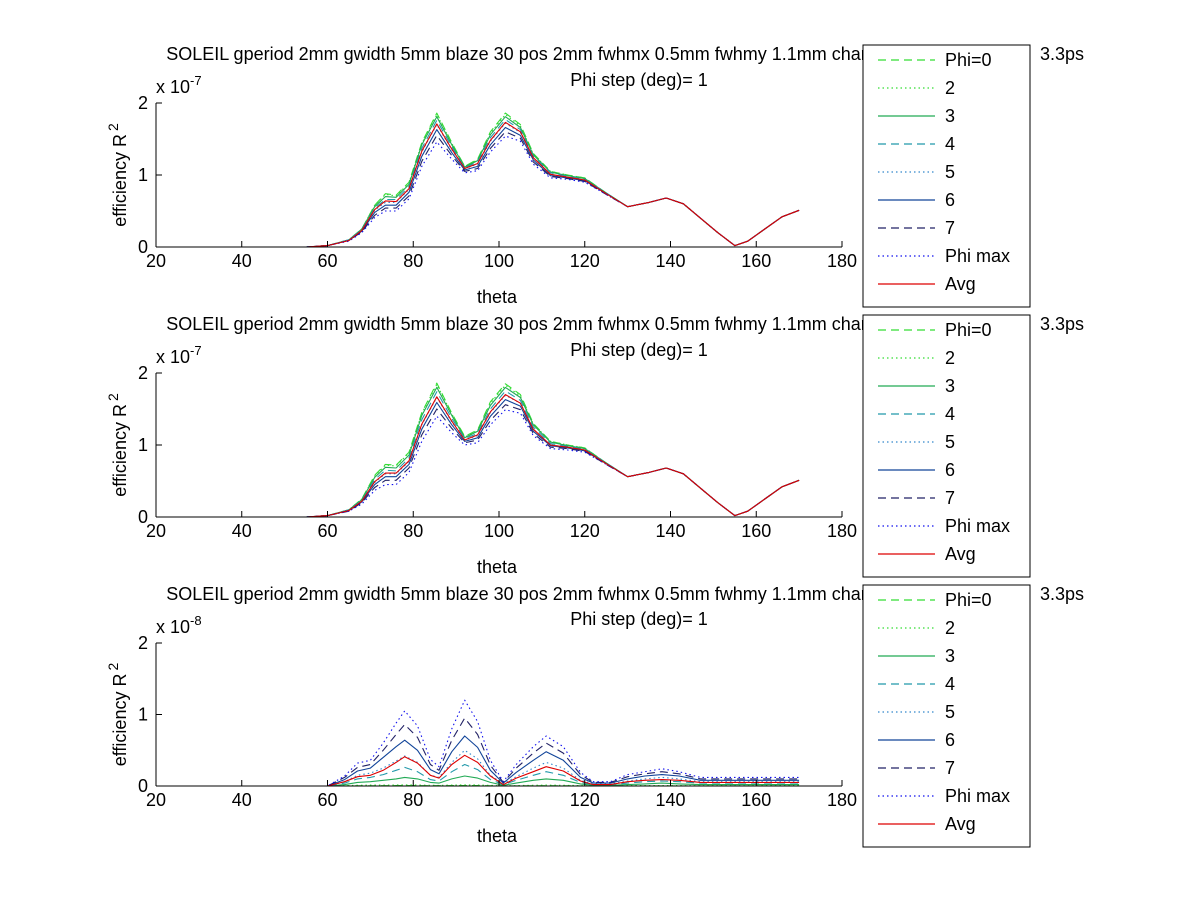 The height and width of the screenshot is (901, 1200). I want to click on axis-multiplier: x 10-8, so click(179, 625).